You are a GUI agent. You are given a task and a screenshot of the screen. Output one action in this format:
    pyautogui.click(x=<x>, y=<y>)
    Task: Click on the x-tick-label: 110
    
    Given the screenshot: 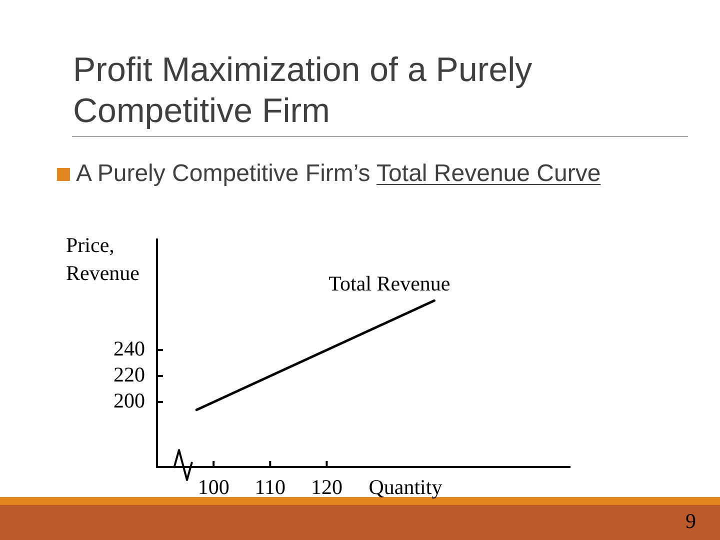 What is the action you would take?
    pyautogui.click(x=270, y=487)
    